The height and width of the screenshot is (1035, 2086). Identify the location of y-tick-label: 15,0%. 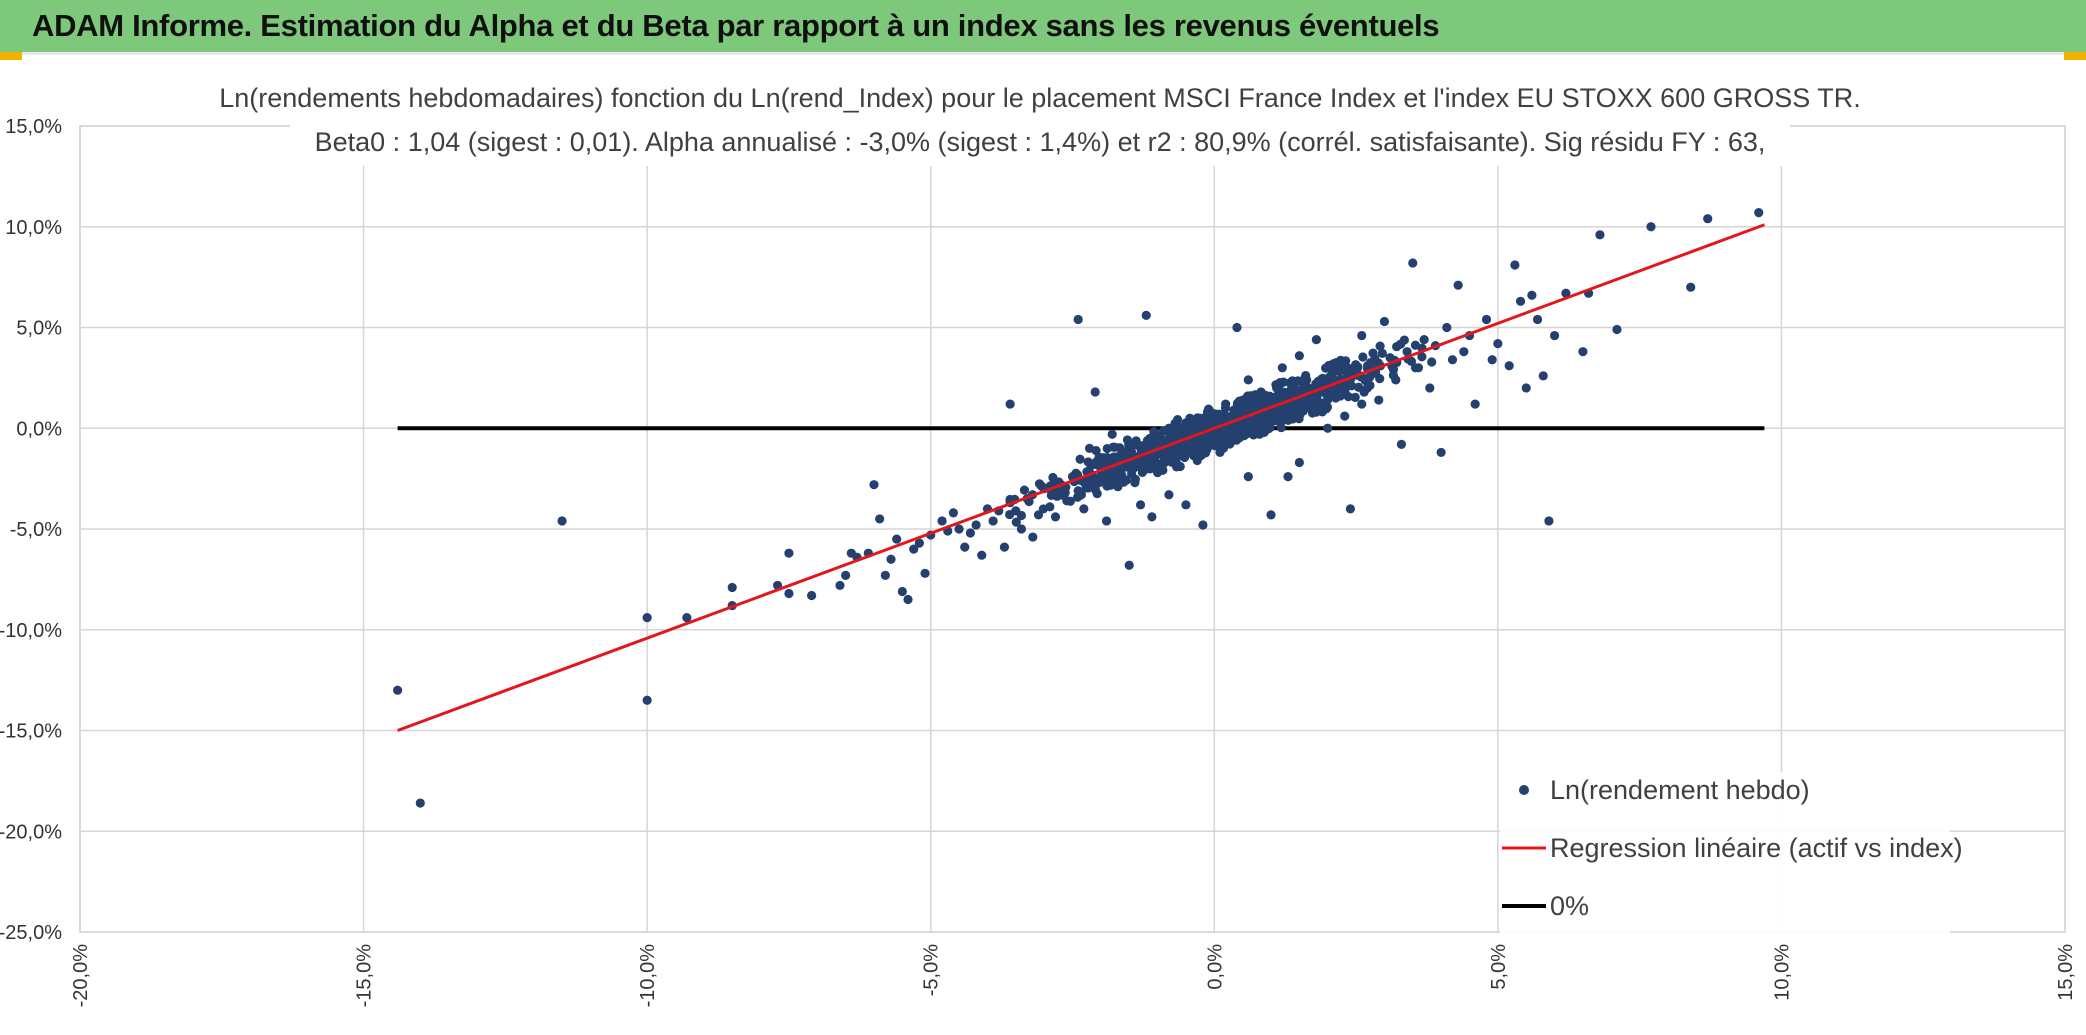
(33, 127).